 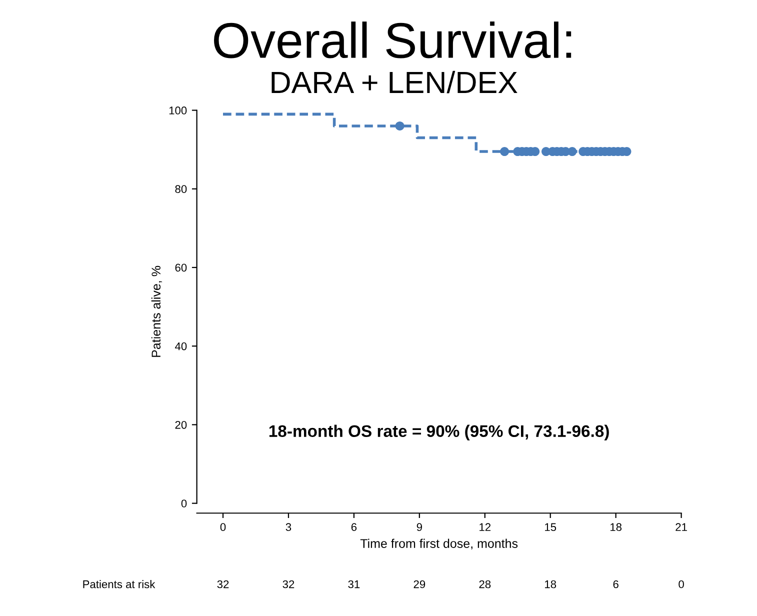 I want to click on y-axis-title: Patients alive, %, so click(x=156, y=311).